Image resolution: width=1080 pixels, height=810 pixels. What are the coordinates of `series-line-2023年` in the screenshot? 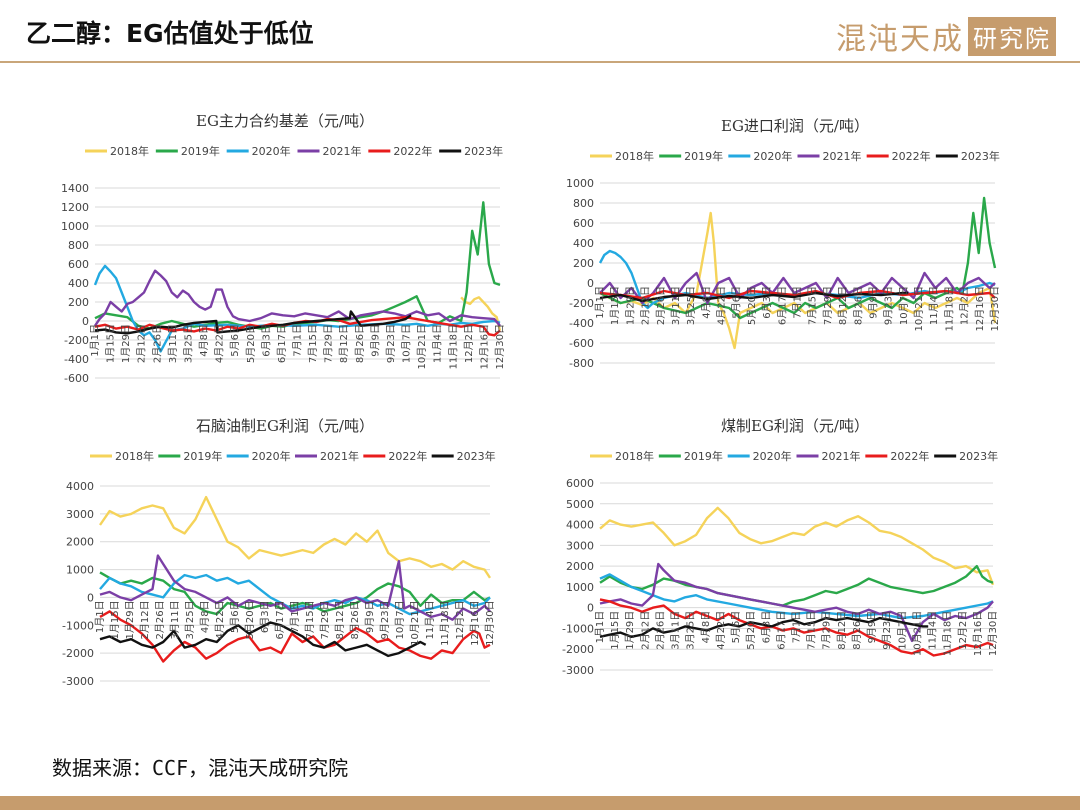 It's located at (263, 639).